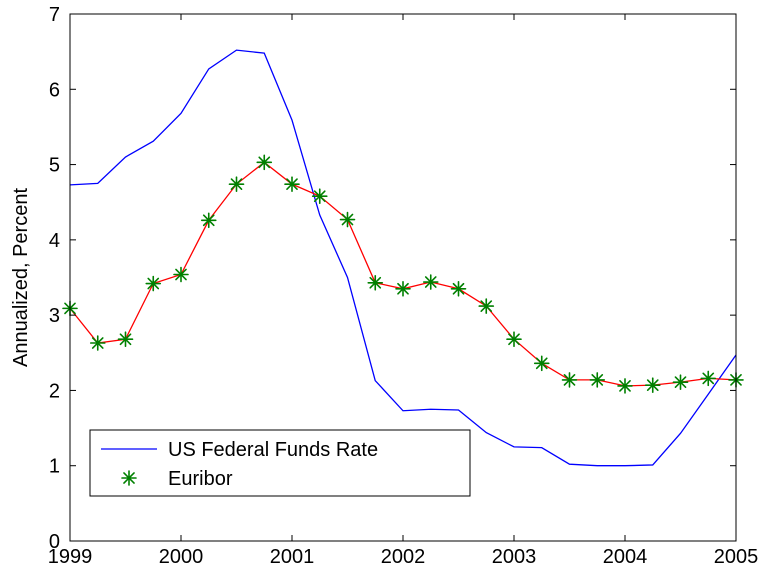 The height and width of the screenshot is (575, 765). Describe the element at coordinates (54, 542) in the screenshot. I see `y-tick-label: 0` at that location.